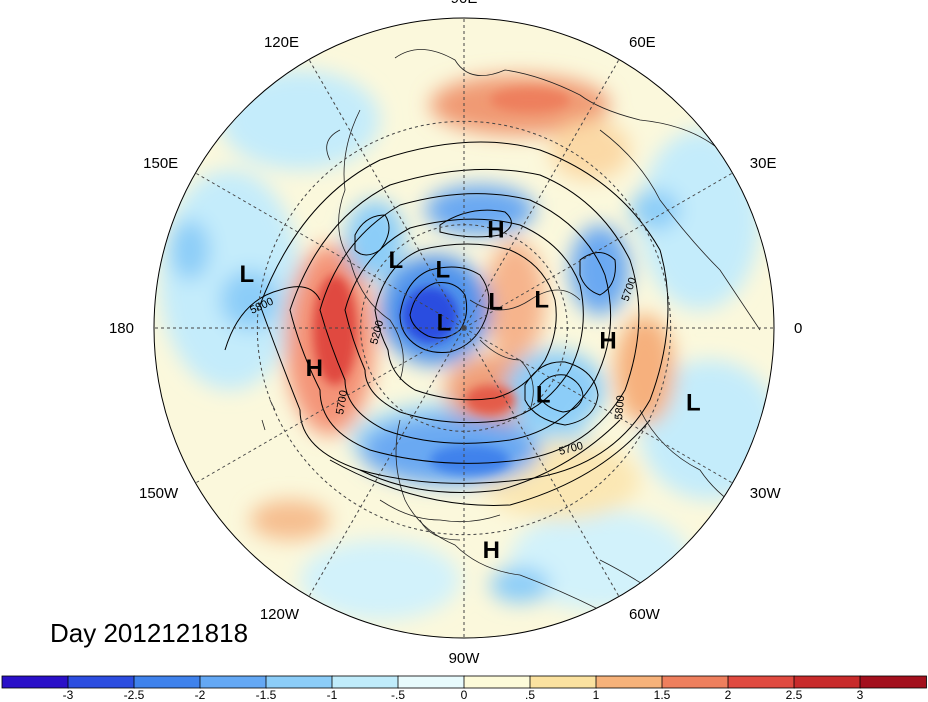  Describe the element at coordinates (662, 695) in the screenshot. I see `colorbar-tick-label: 1.5` at that location.